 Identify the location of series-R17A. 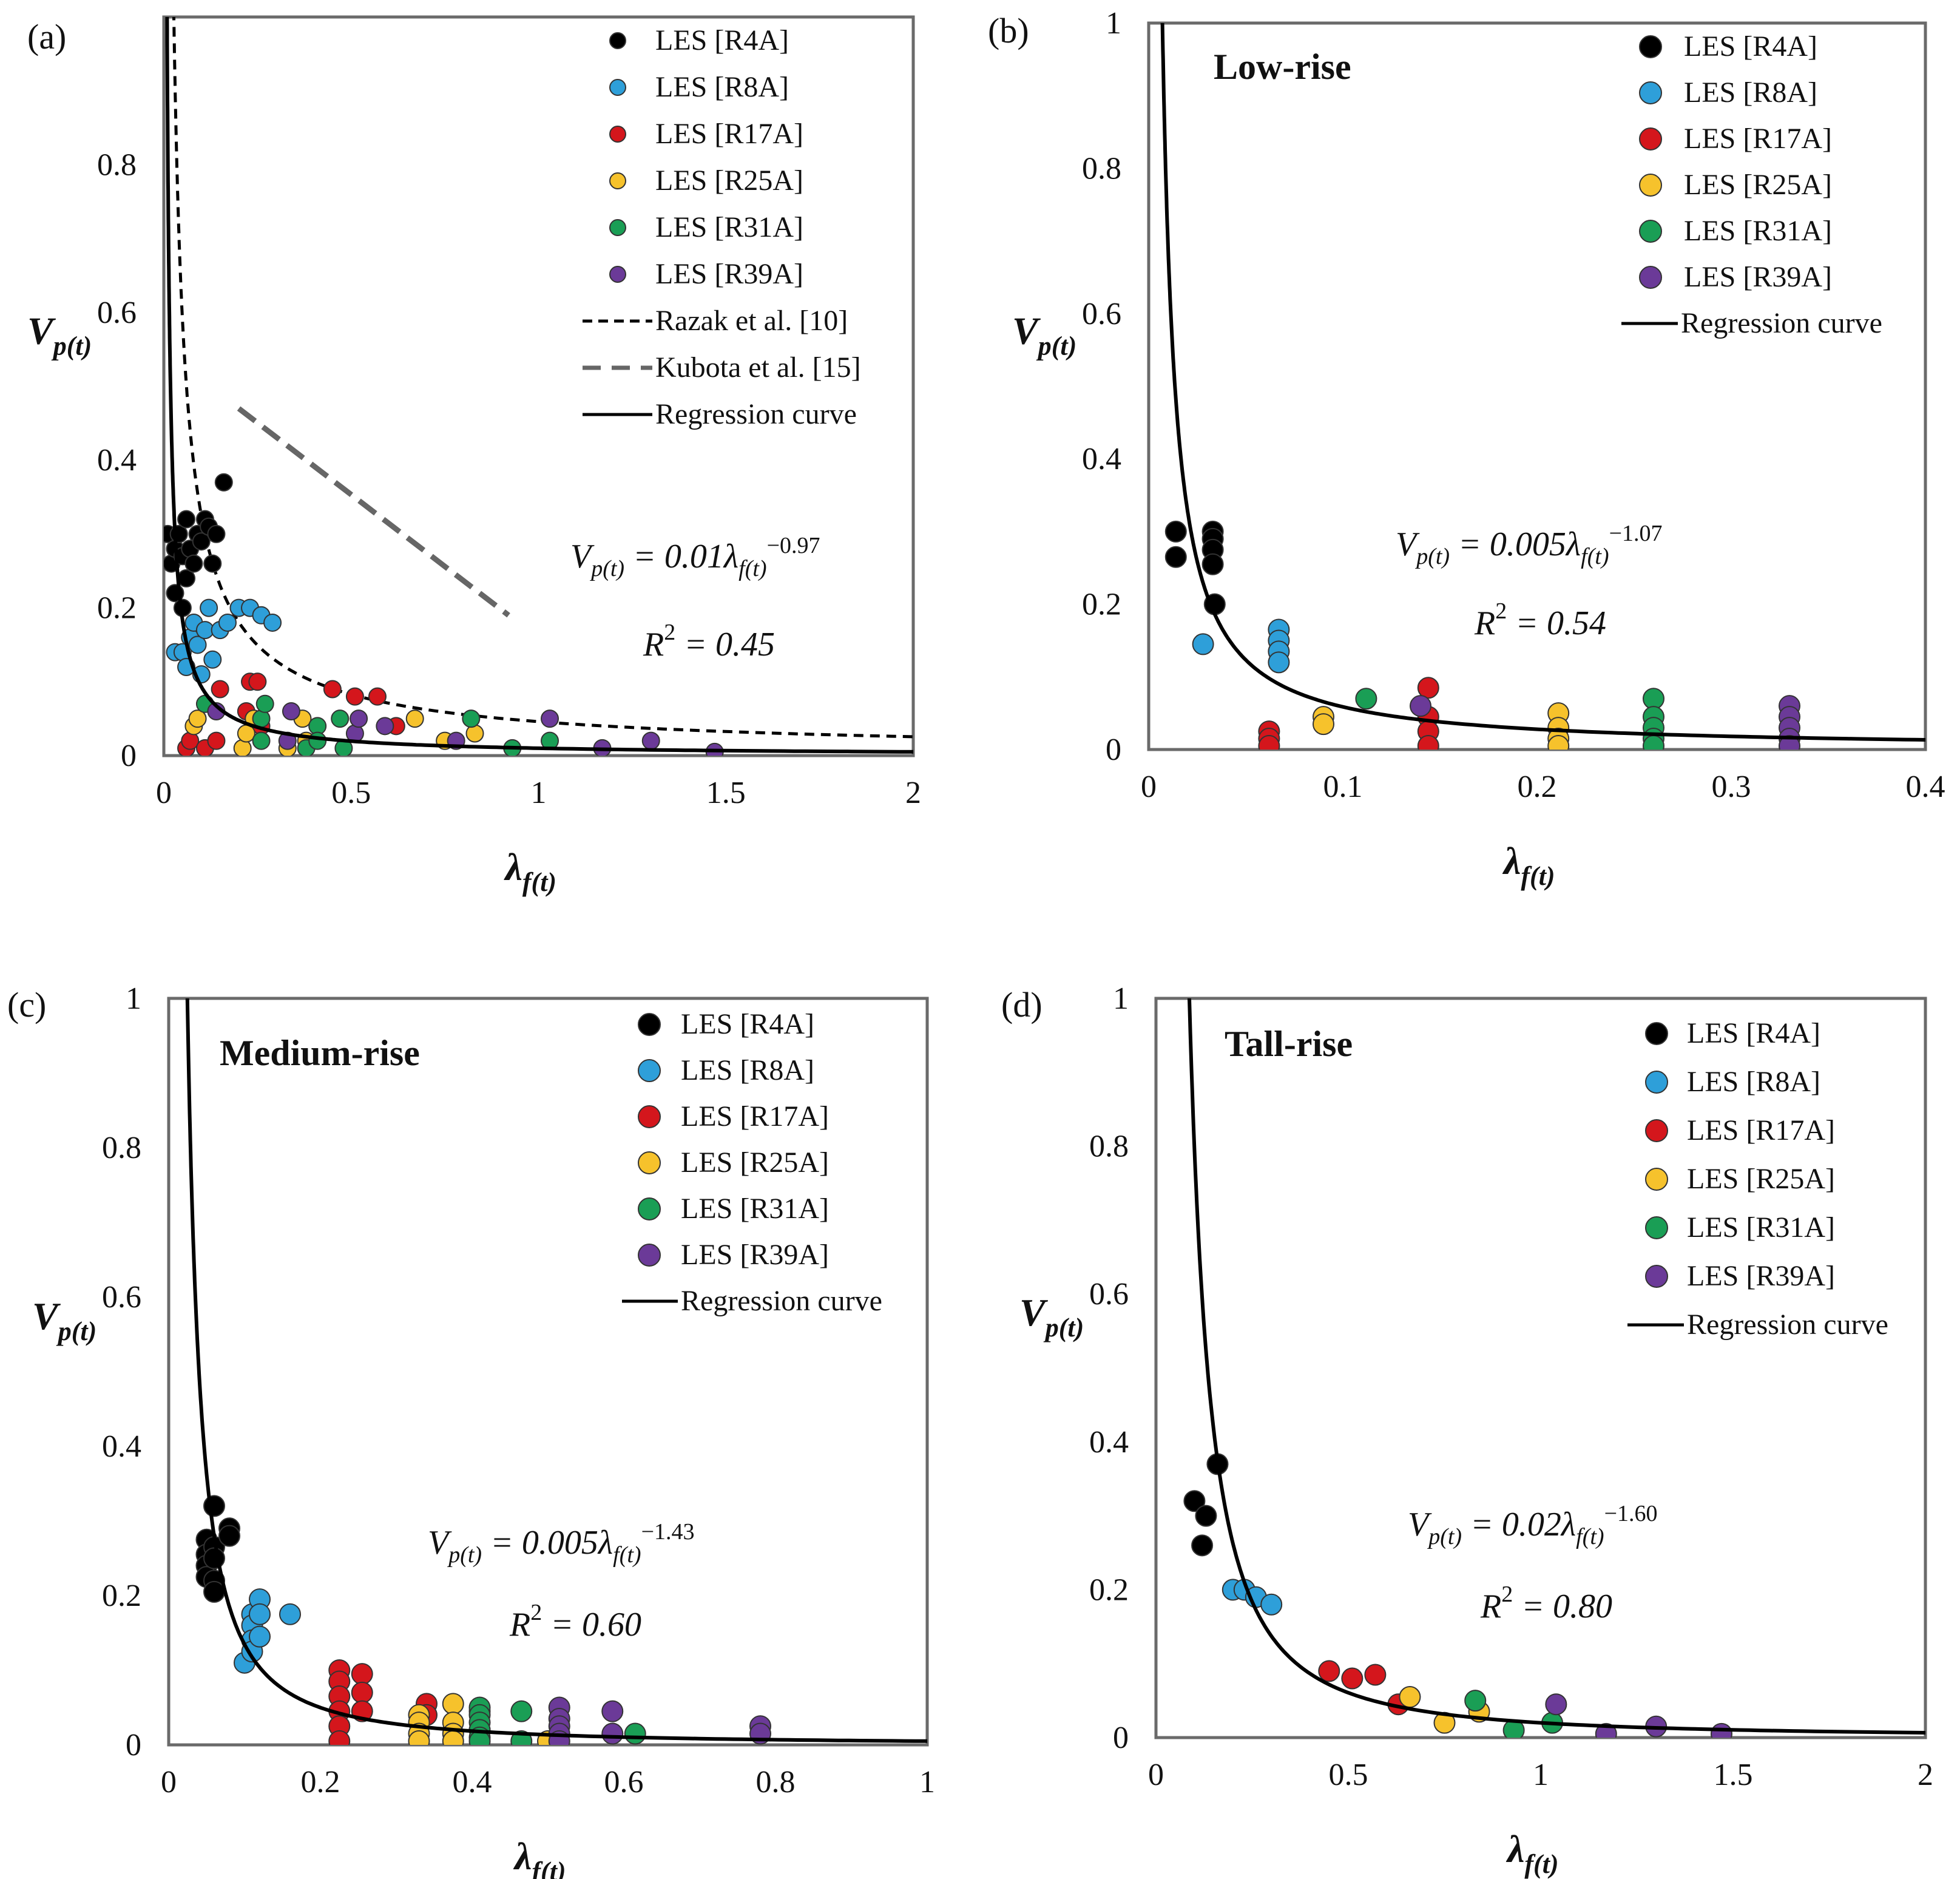
(291, 714).